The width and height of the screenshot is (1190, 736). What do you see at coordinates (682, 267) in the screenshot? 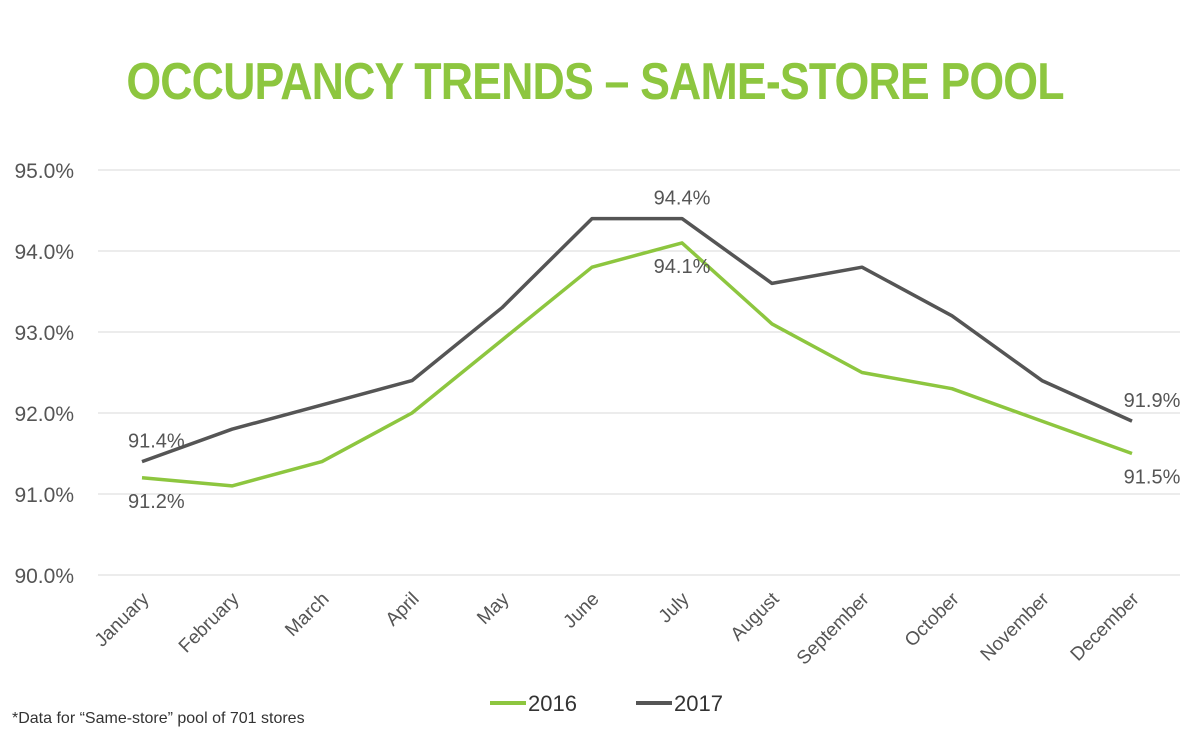
I see `data-label: 94.1%` at bounding box center [682, 267].